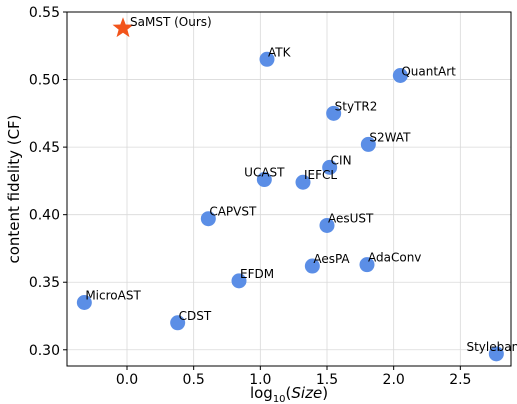 Image resolution: width=517 pixels, height=404 pixels. Describe the element at coordinates (171, 22) in the screenshot. I see `highlight-label: SaMST (Ours)` at that location.